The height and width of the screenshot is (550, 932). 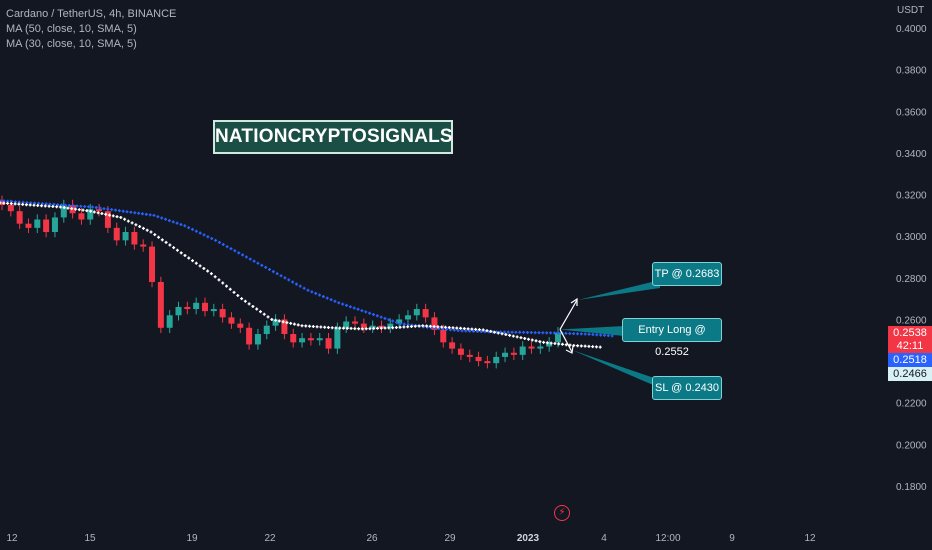 What do you see at coordinates (911, 404) in the screenshot?
I see `y-tick-label: 0.2200` at bounding box center [911, 404].